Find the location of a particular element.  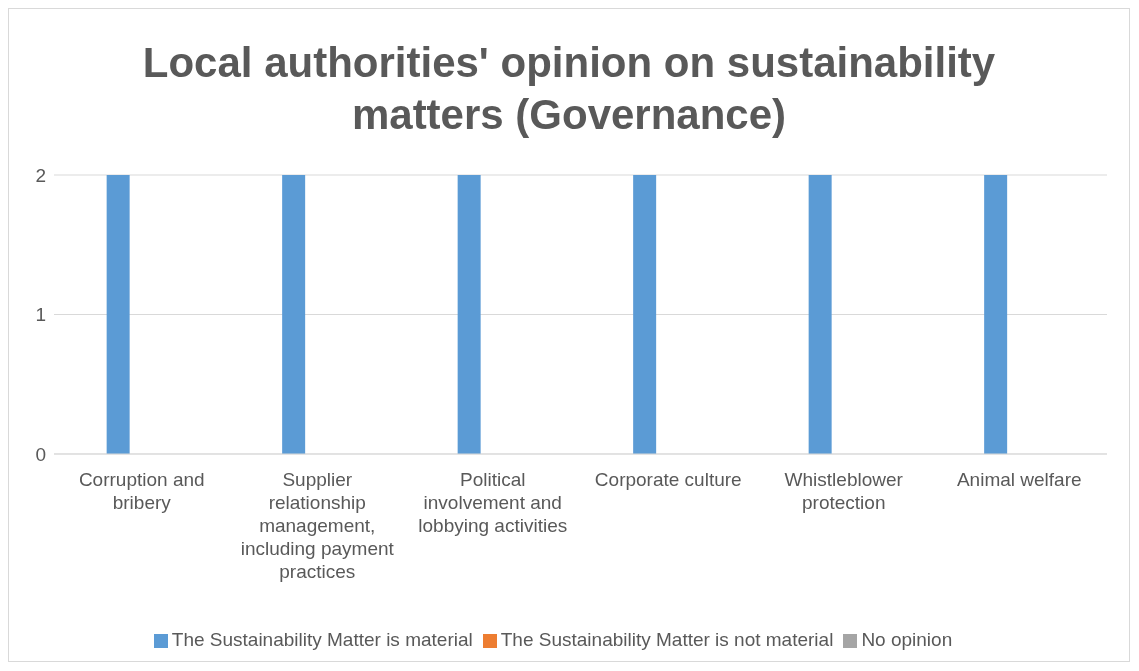

y-tick-label: 0 is located at coordinates (40, 454).